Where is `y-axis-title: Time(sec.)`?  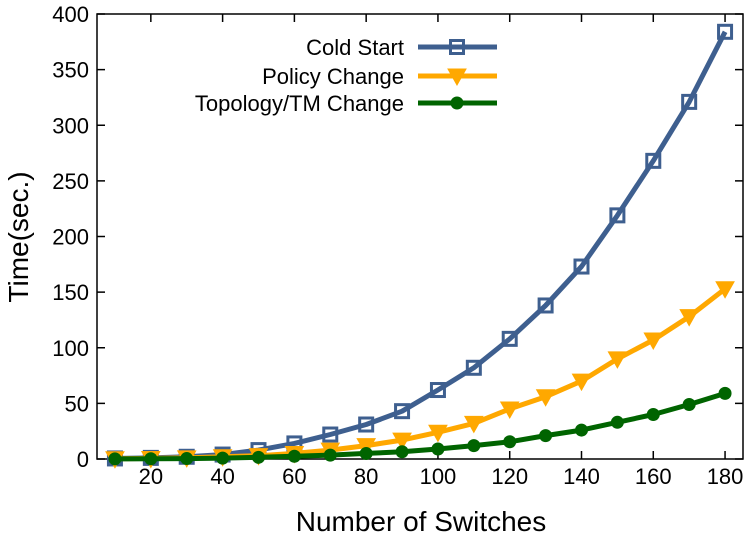
y-axis-title: Time(sec.) is located at coordinates (18, 236).